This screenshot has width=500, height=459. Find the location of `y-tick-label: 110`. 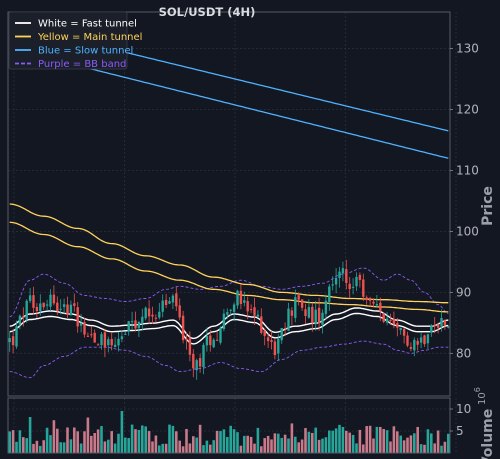

y-tick-label: 110 is located at coordinates (467, 170).